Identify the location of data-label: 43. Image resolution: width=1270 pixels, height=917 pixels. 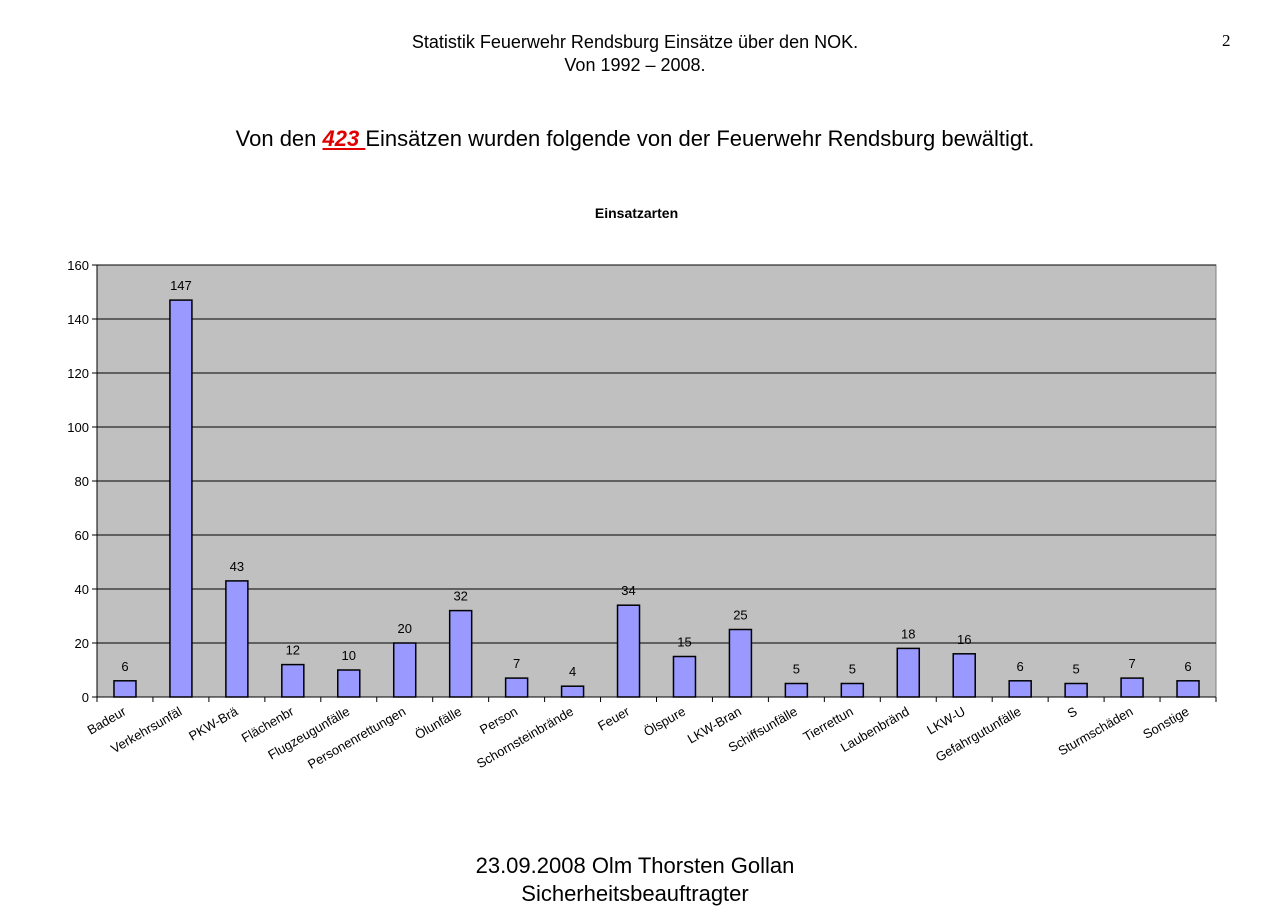
(237, 566).